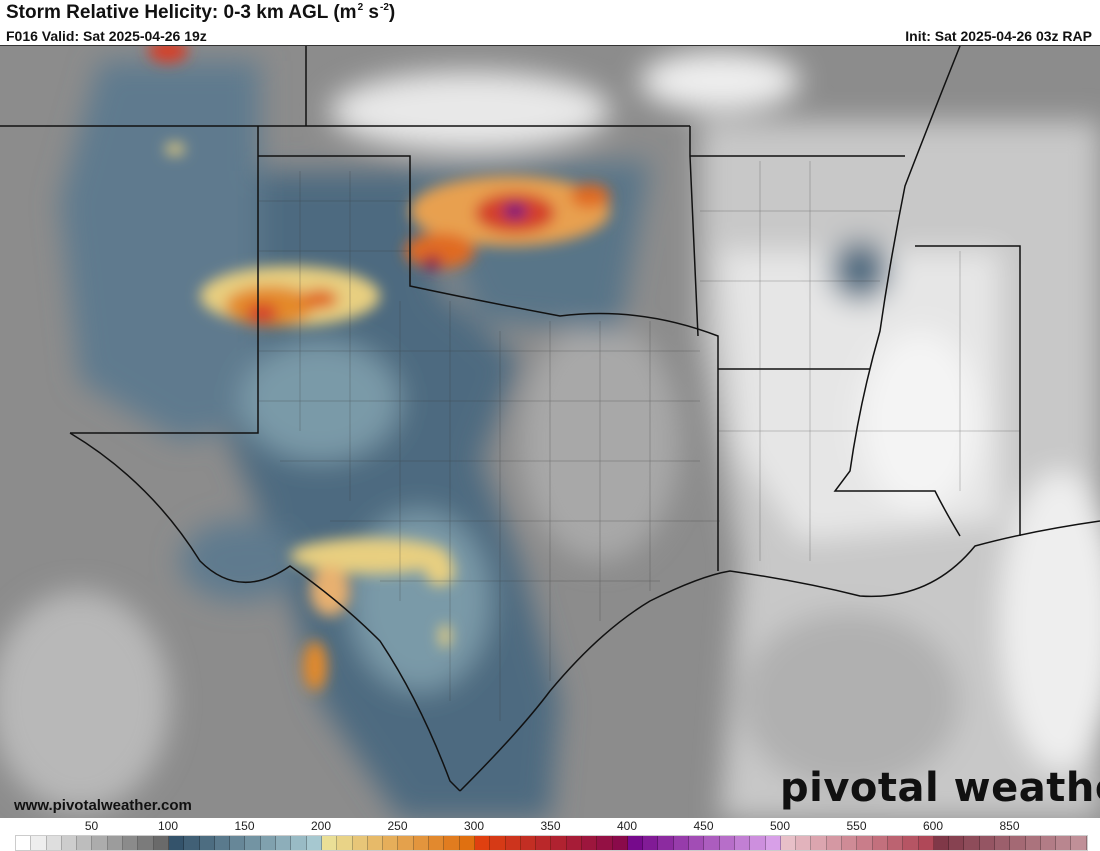  What do you see at coordinates (392, 12) in the screenshot?
I see `title-text-end: )` at bounding box center [392, 12].